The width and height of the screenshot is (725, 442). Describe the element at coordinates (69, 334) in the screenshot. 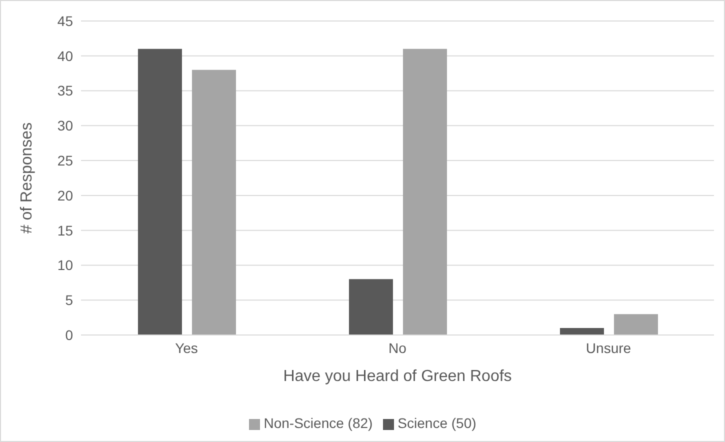

I see `y-tick-label: 0` at that location.